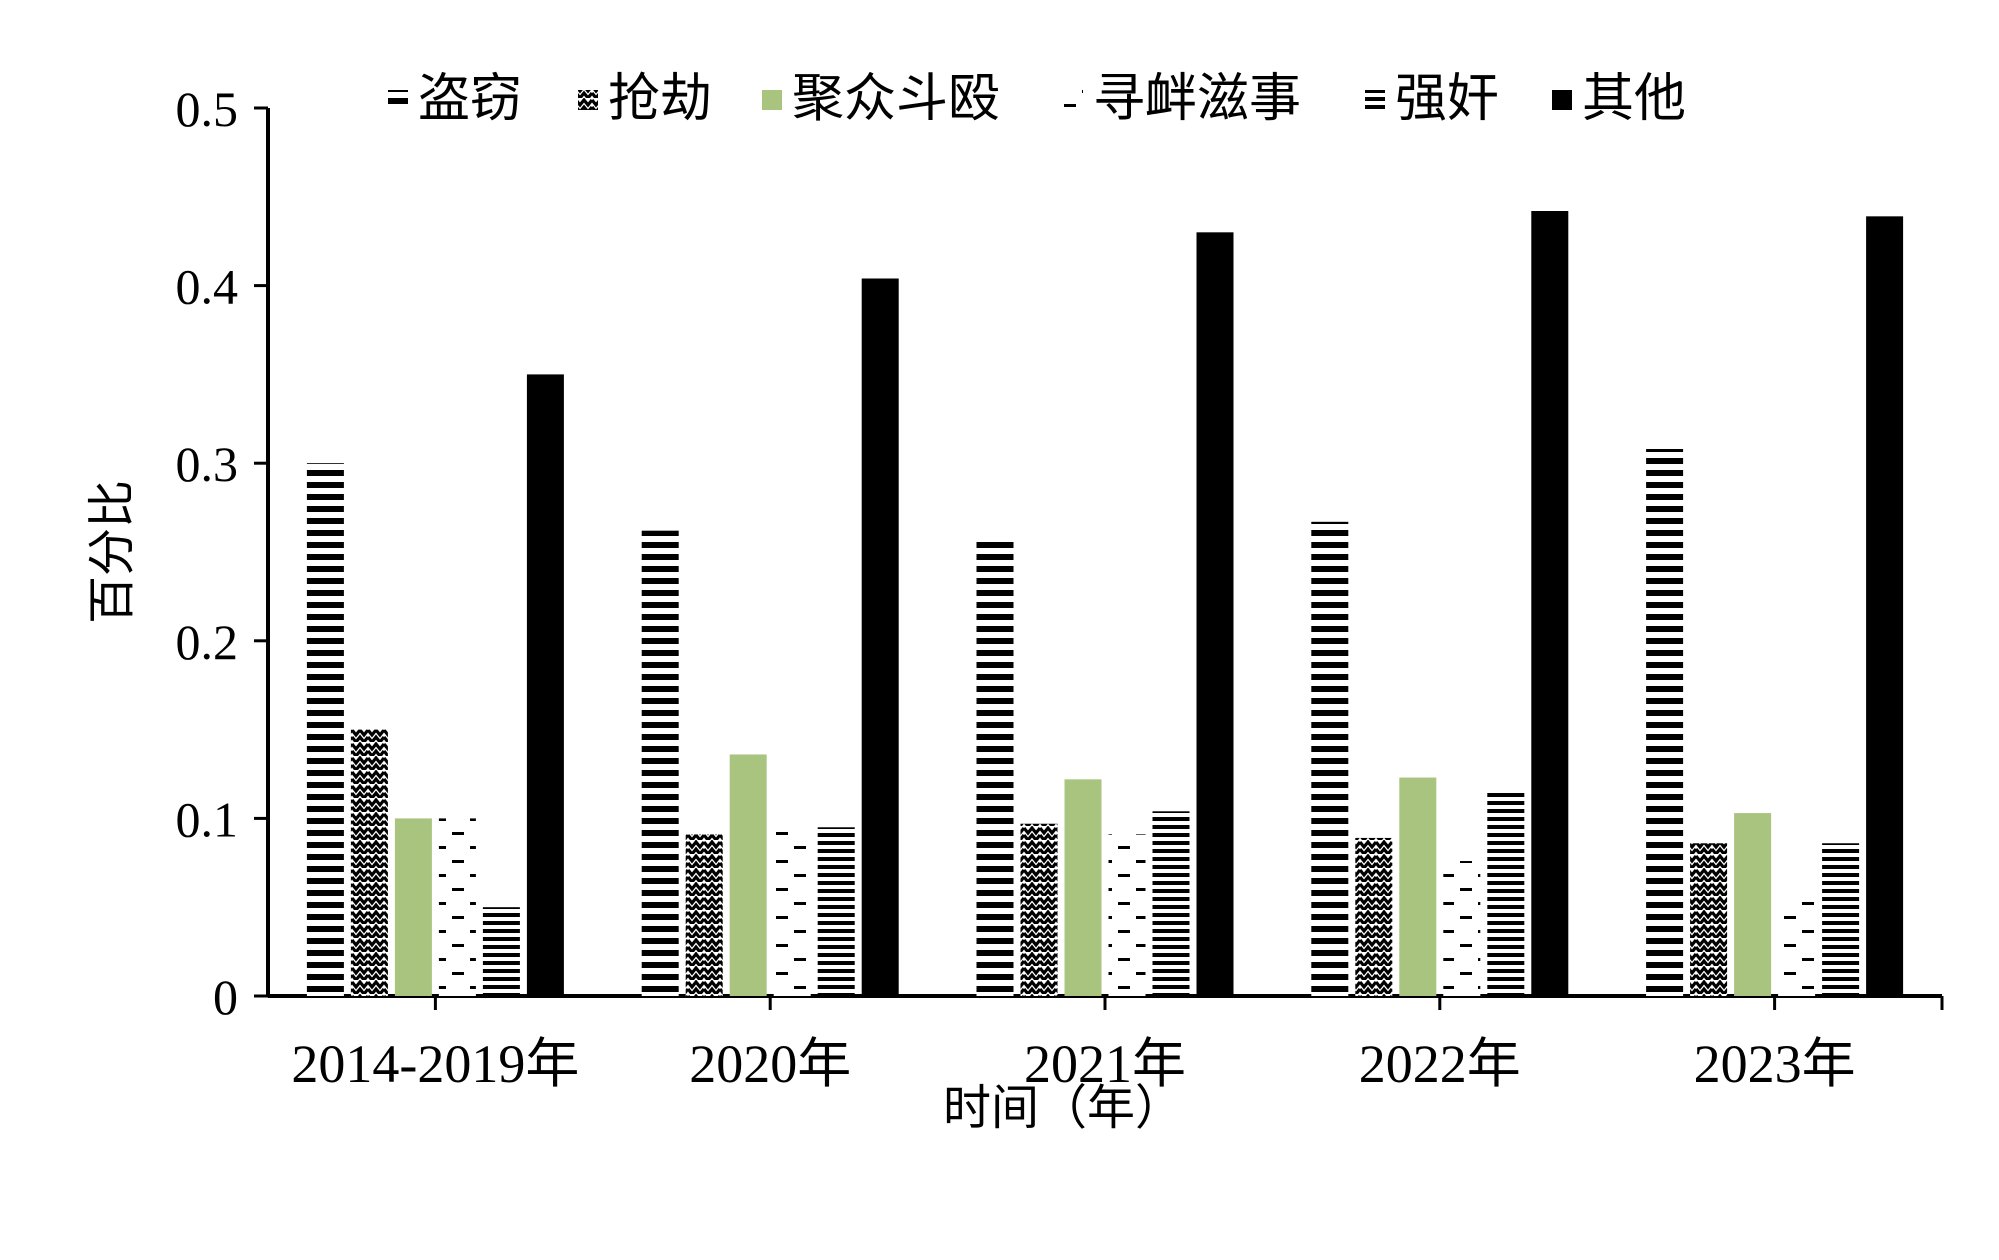 Image resolution: width=1999 pixels, height=1260 pixels. What do you see at coordinates (1171, 903) in the screenshot?
I see `bar-强奸-2021年` at bounding box center [1171, 903].